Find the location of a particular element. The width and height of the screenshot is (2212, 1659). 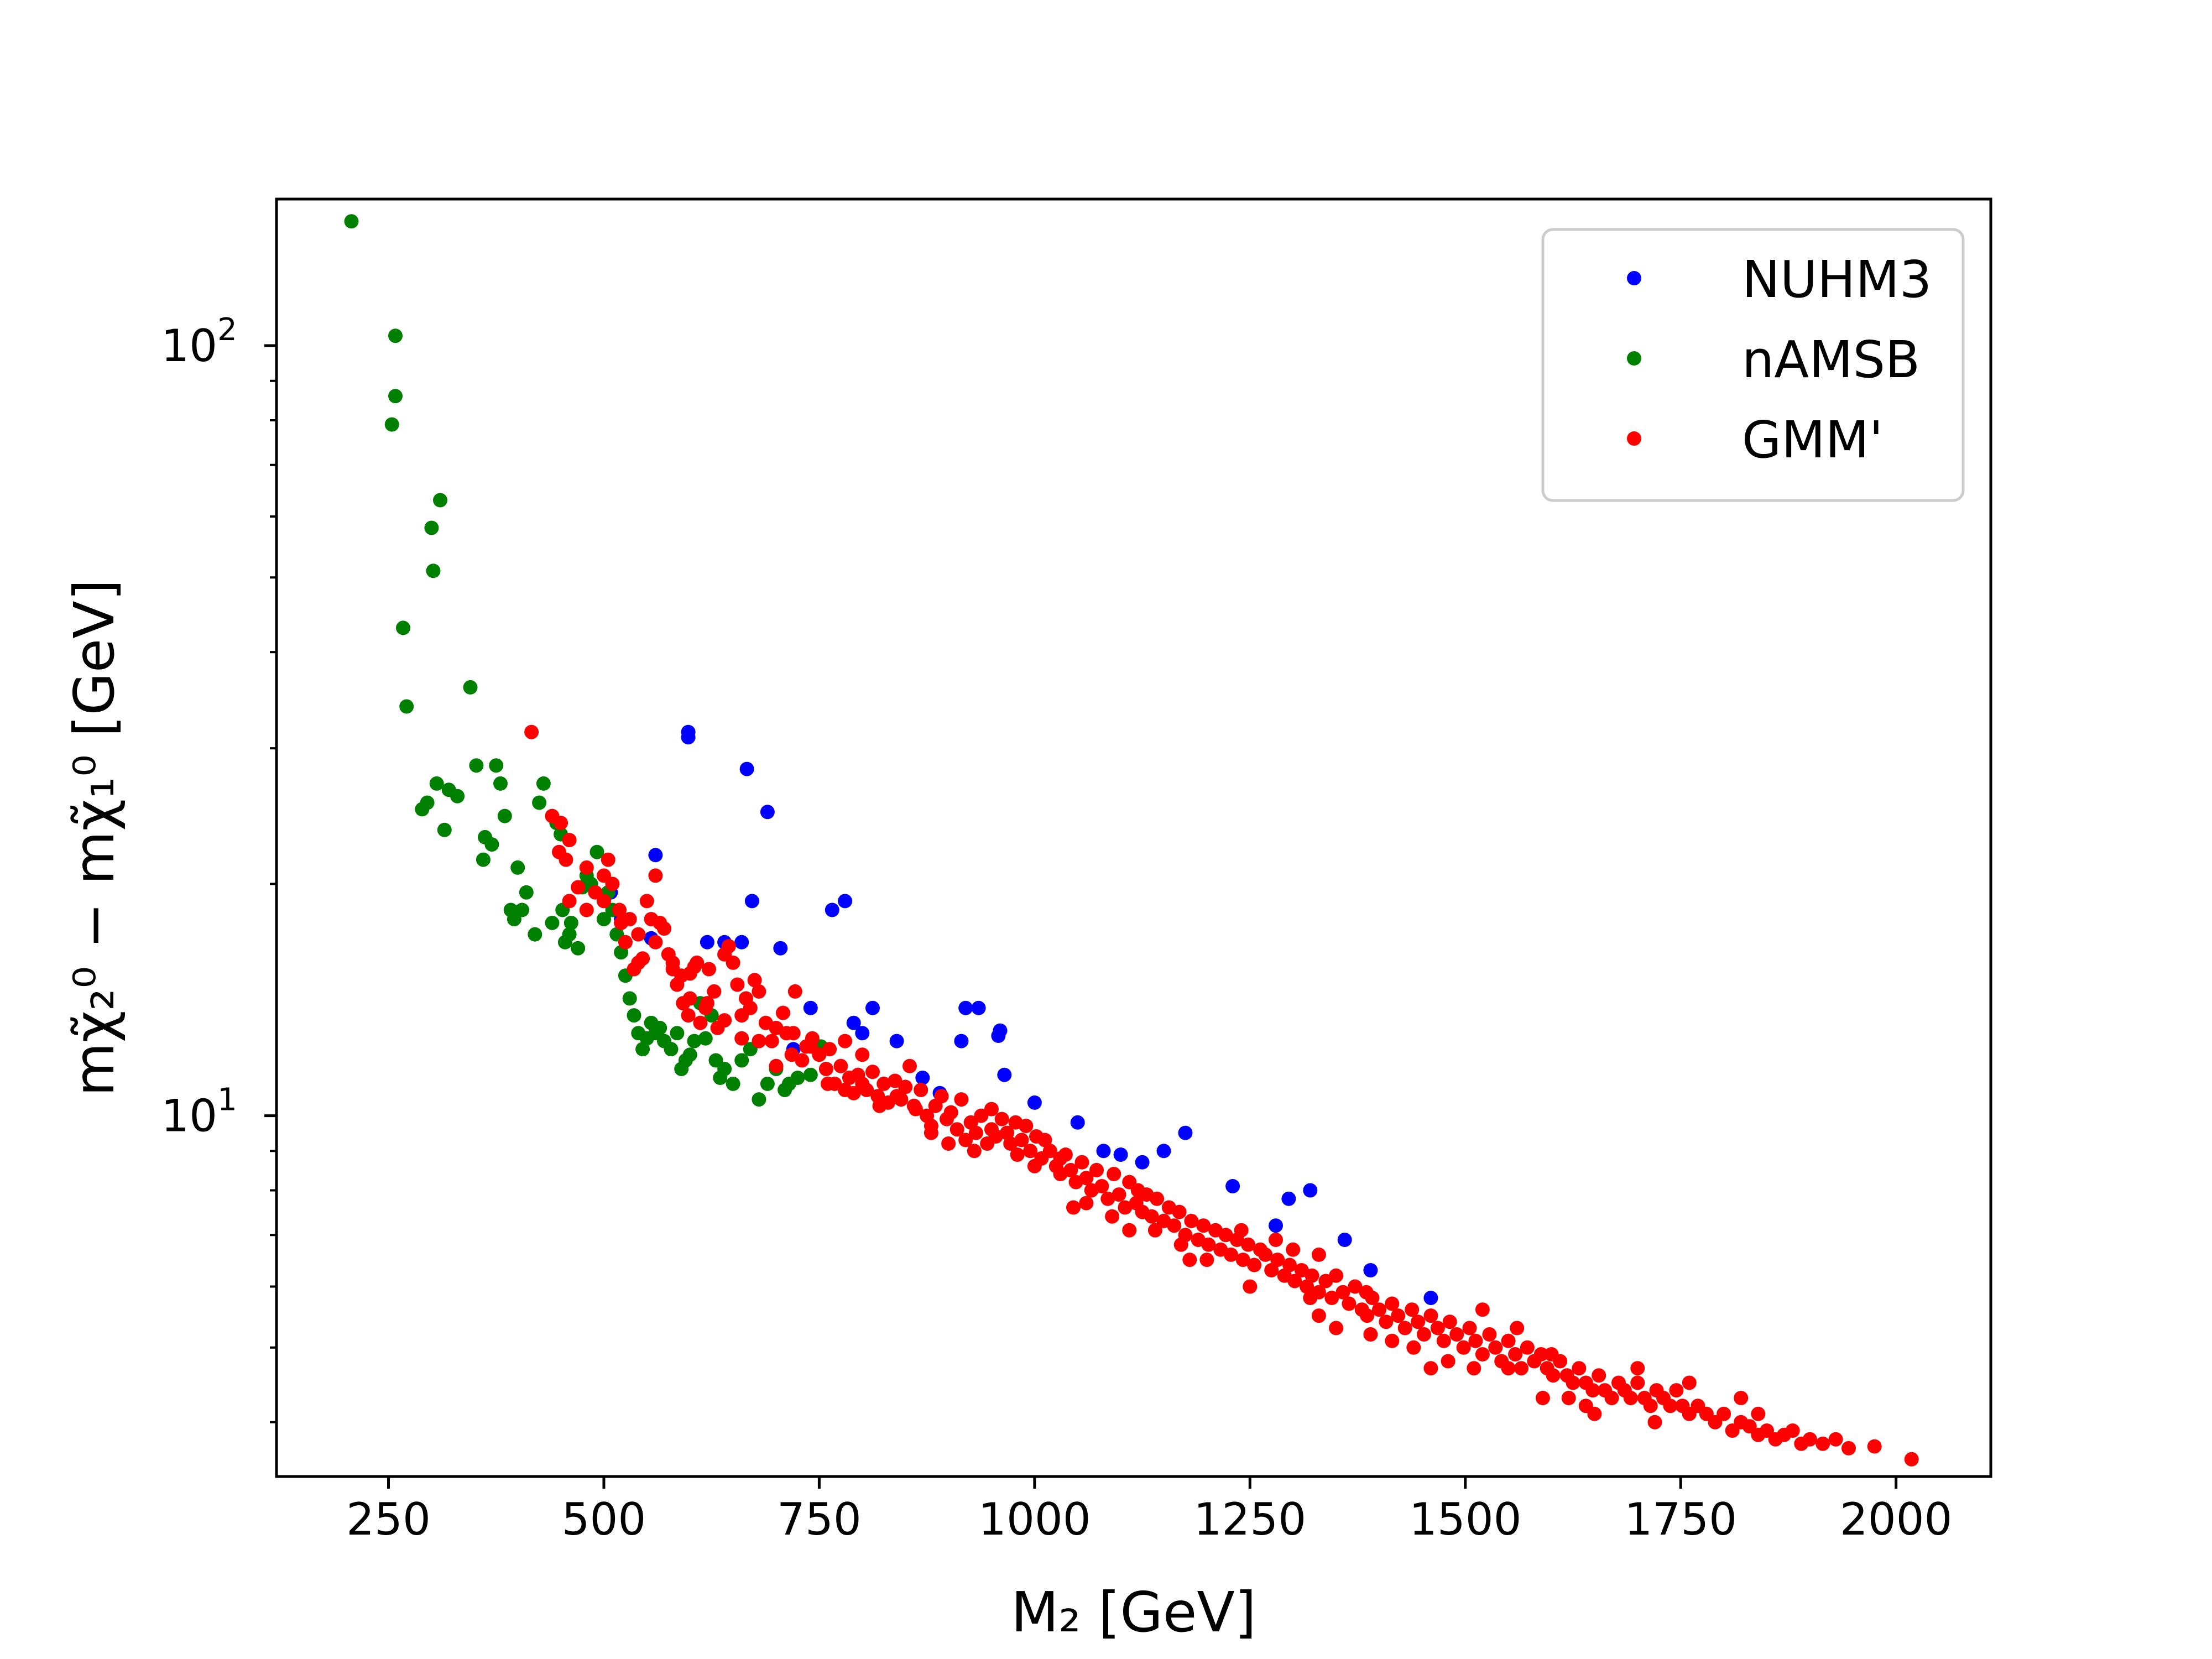

legend: NUHM3 nAMSB GMM' is located at coordinates (1753, 365).